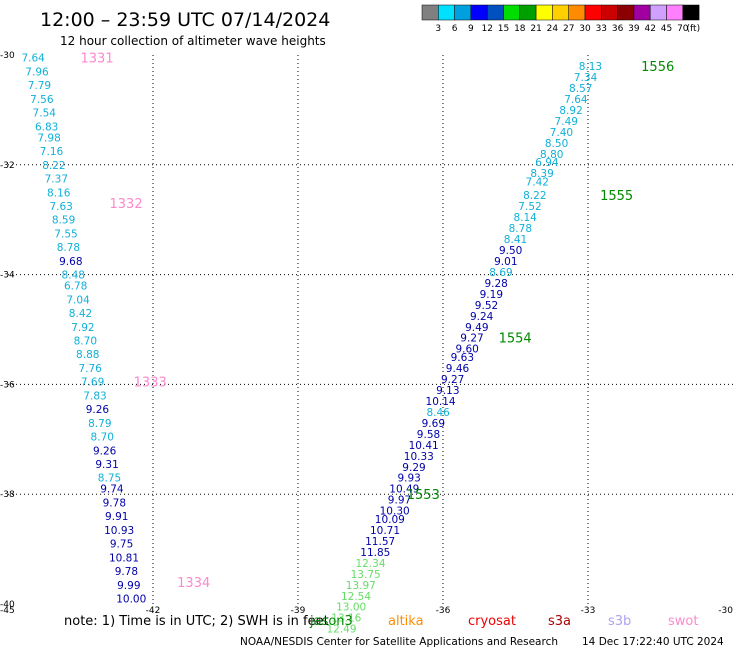 Image resolution: width=740 pixels, height=650 pixels. I want to click on wave-height-value: 8.59, so click(63, 221).